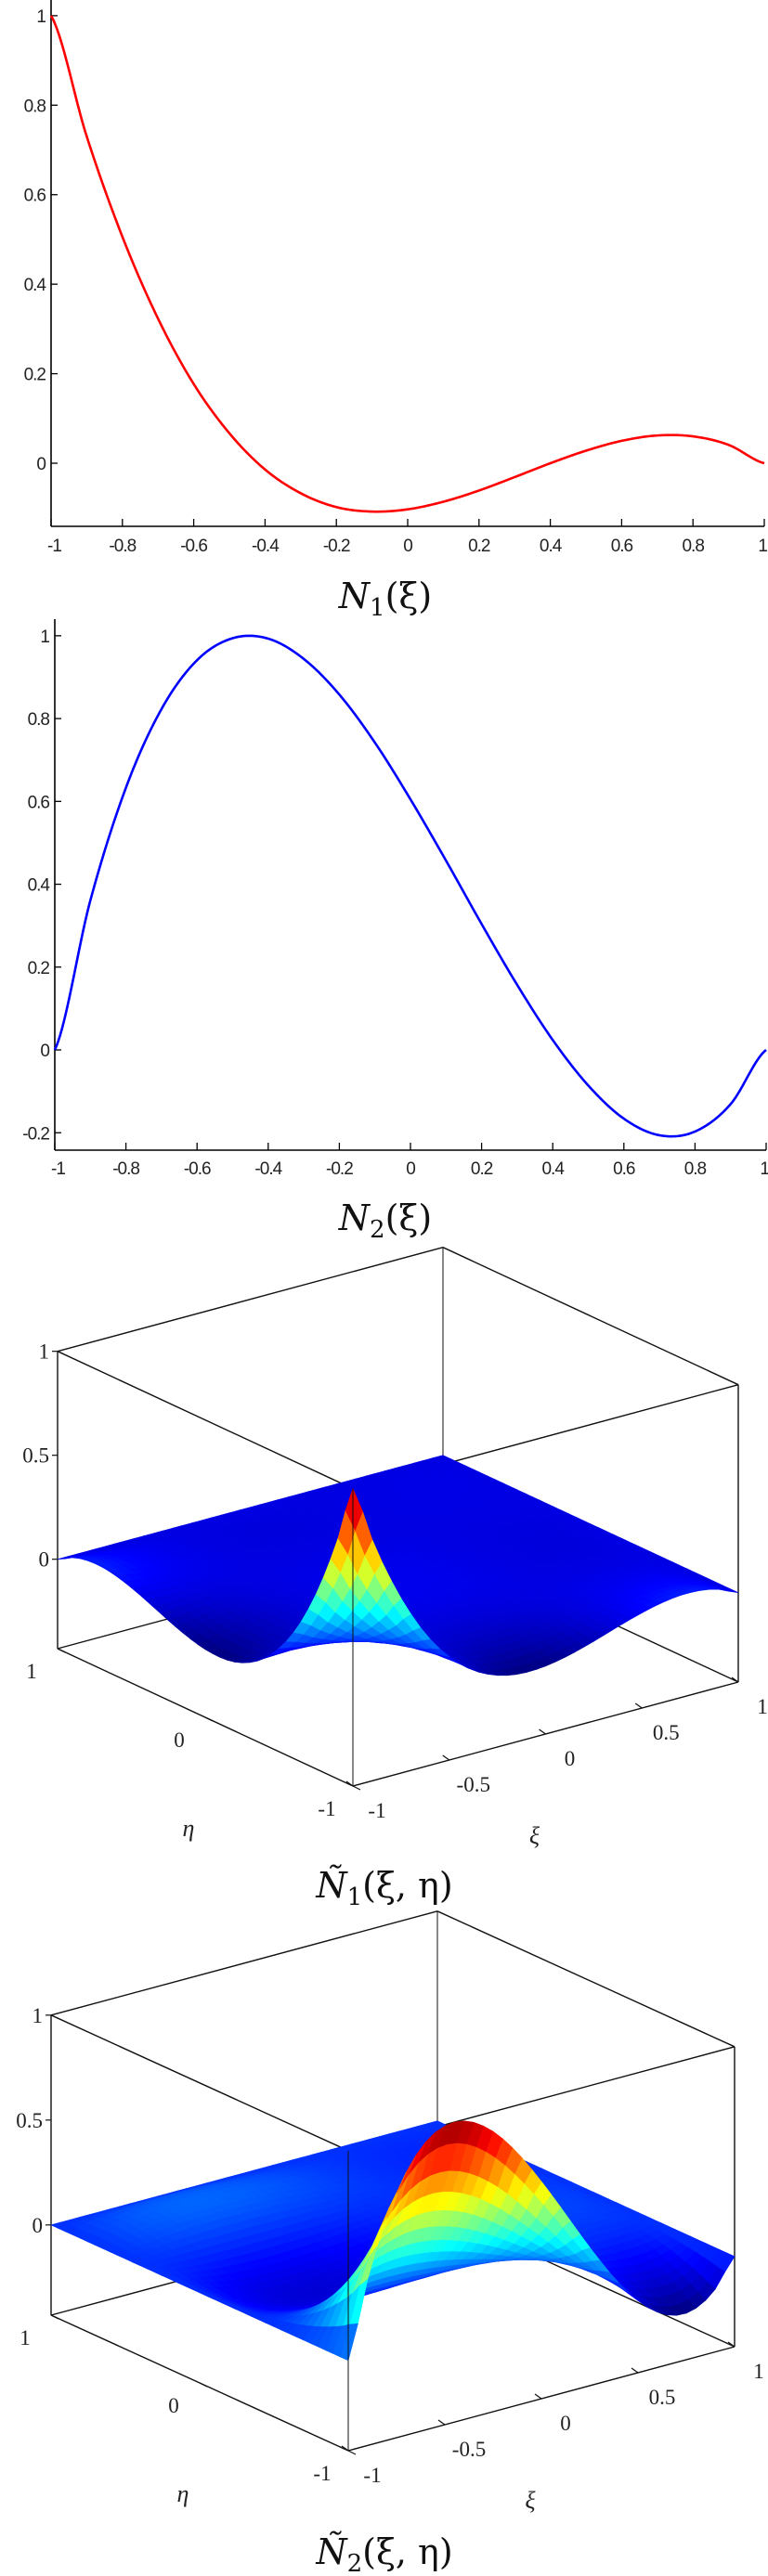 Image resolution: width=768 pixels, height=2576 pixels. Describe the element at coordinates (383, 2553) in the screenshot. I see `caption-n2-tilde: Ñ2(ξ, η)` at that location.